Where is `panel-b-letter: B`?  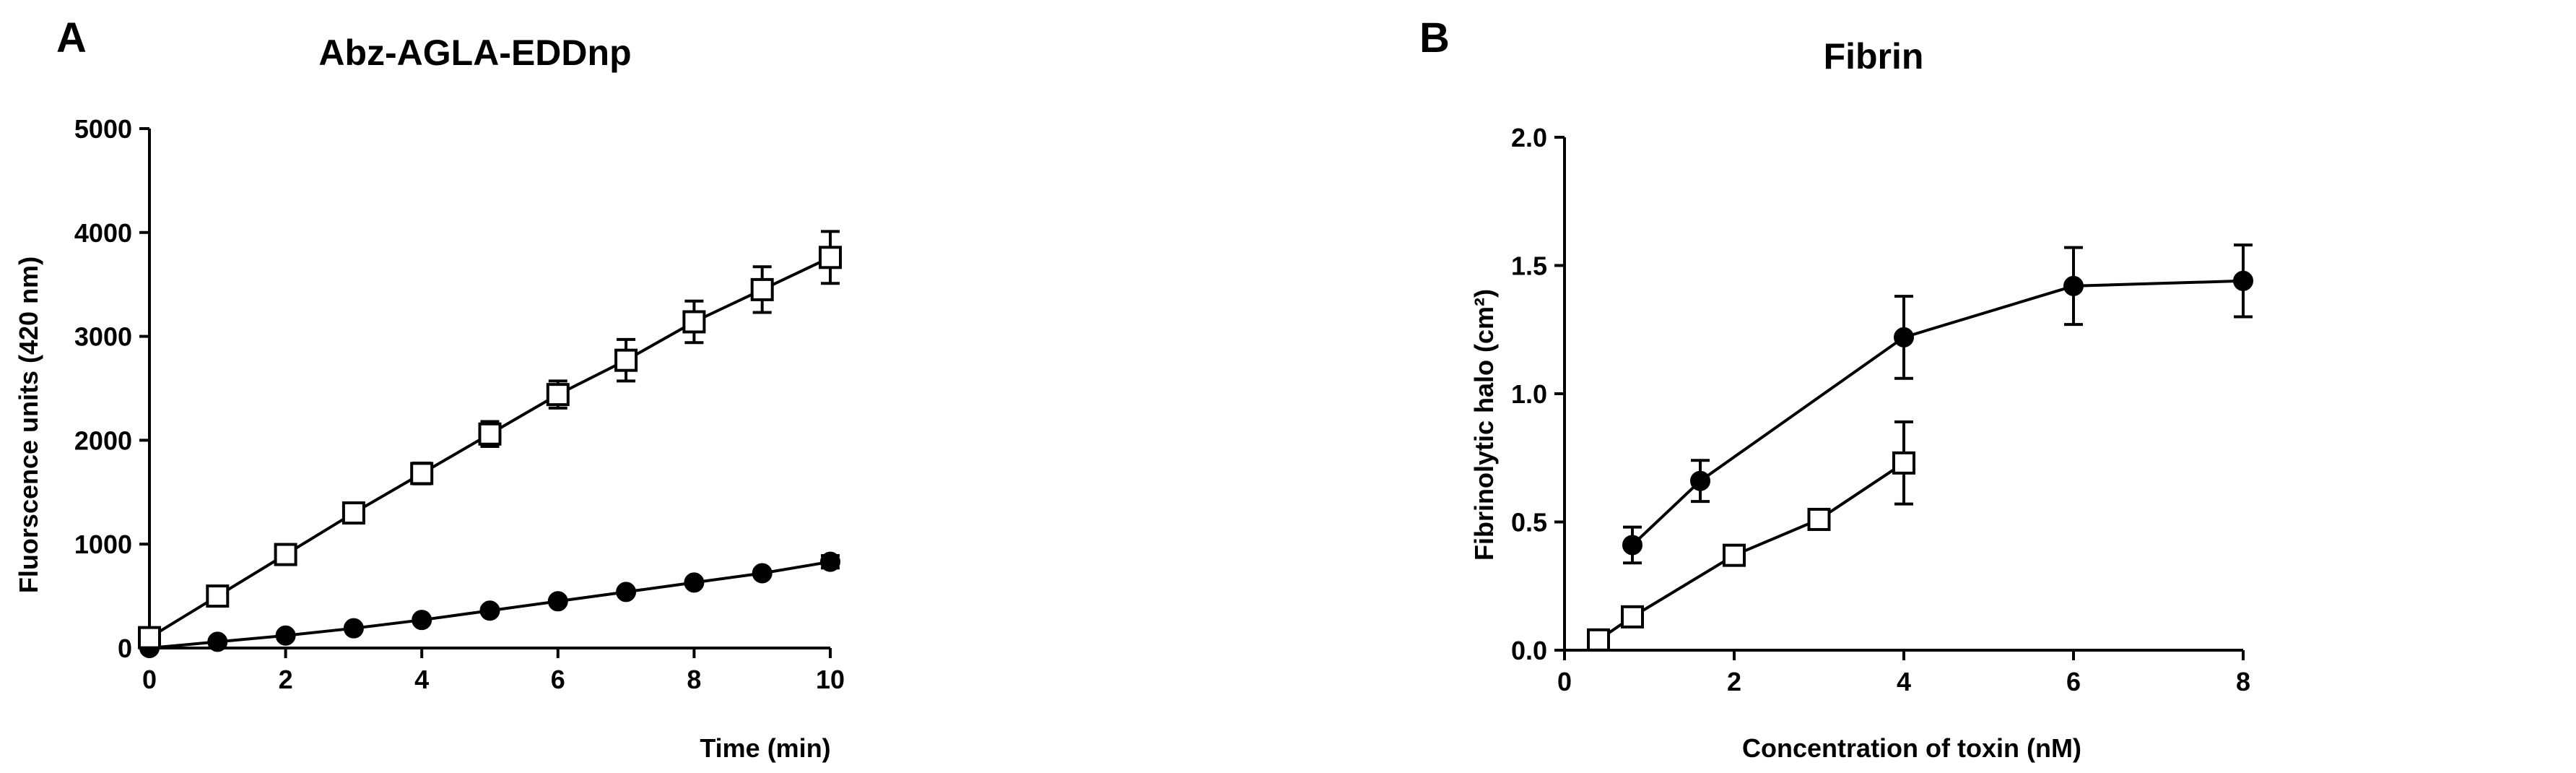
panel-b-letter: B is located at coordinates (1434, 37).